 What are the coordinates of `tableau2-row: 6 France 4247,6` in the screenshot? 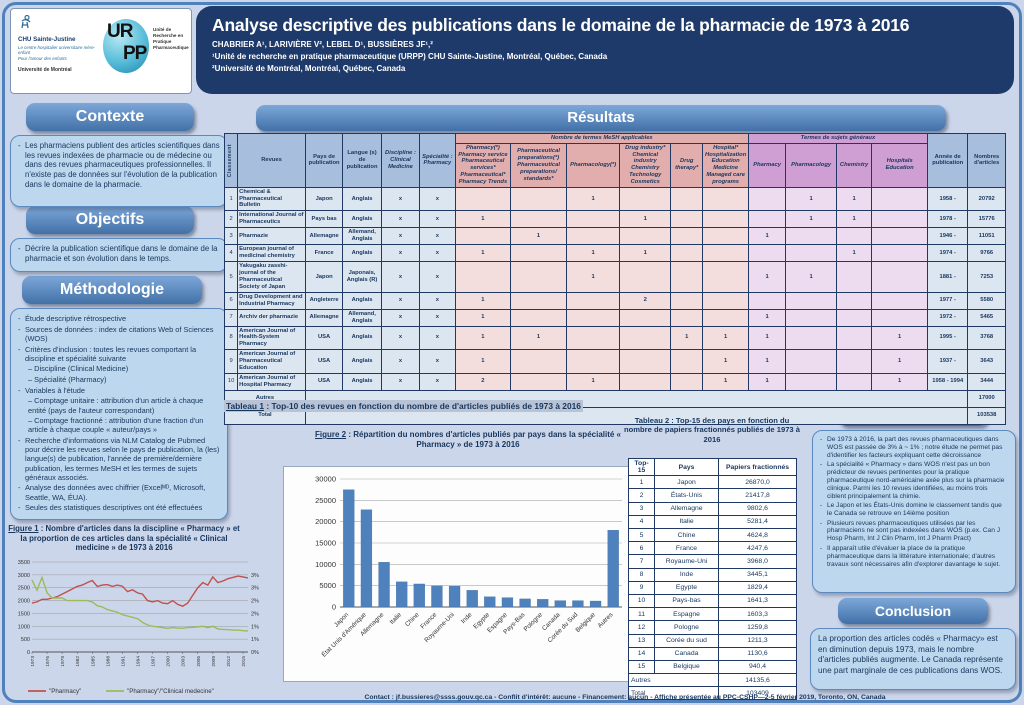 It's located at (712, 548).